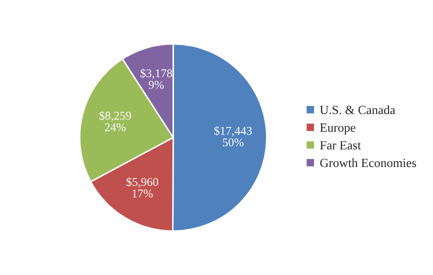  Describe the element at coordinates (142, 187) in the screenshot. I see `data-label: $5,960 17%` at that location.